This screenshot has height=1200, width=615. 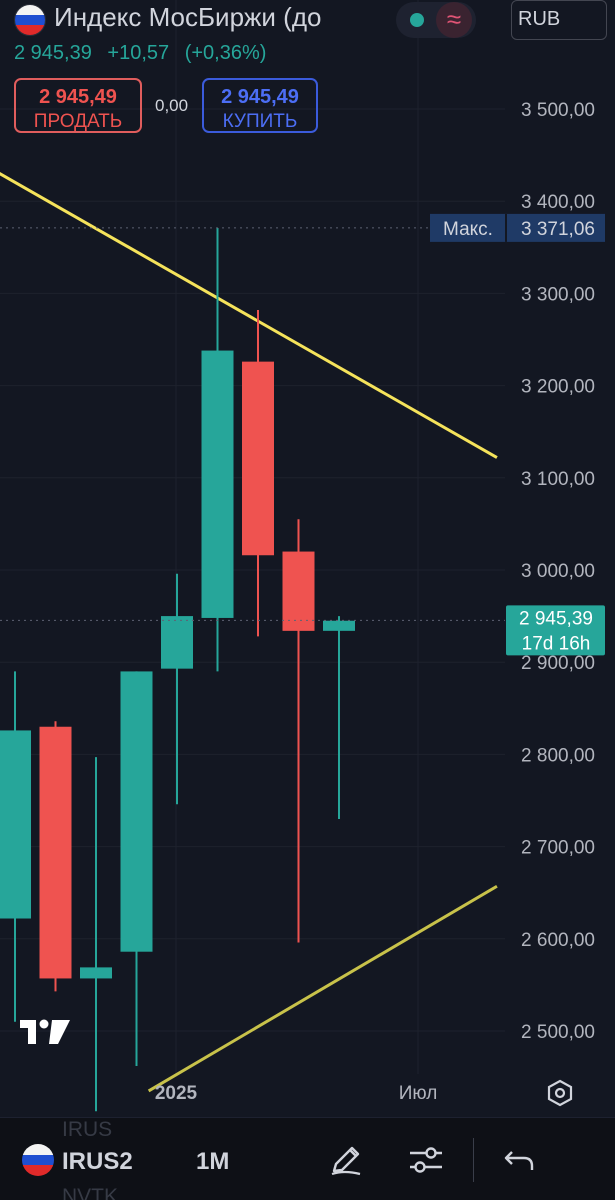 I want to click on undo-icon, so click(x=520, y=1160).